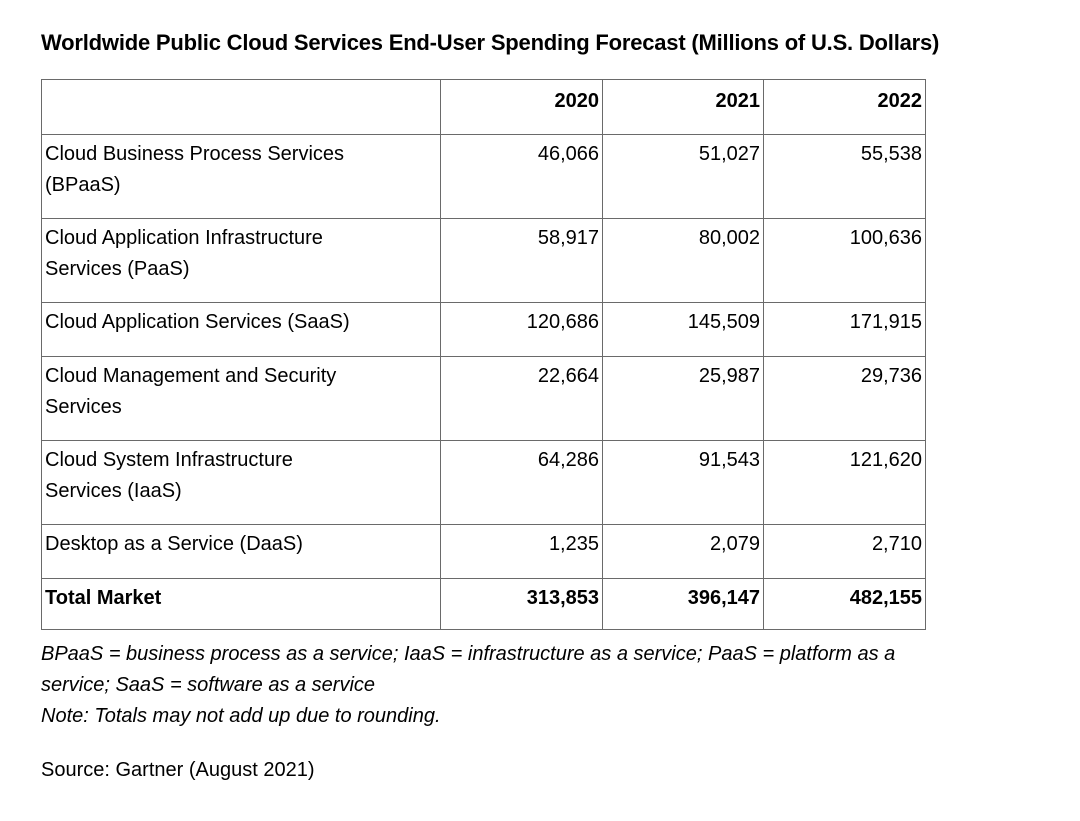 The height and width of the screenshot is (821, 1080). Describe the element at coordinates (521, 482) in the screenshot. I see `value-cell: 64,286` at that location.